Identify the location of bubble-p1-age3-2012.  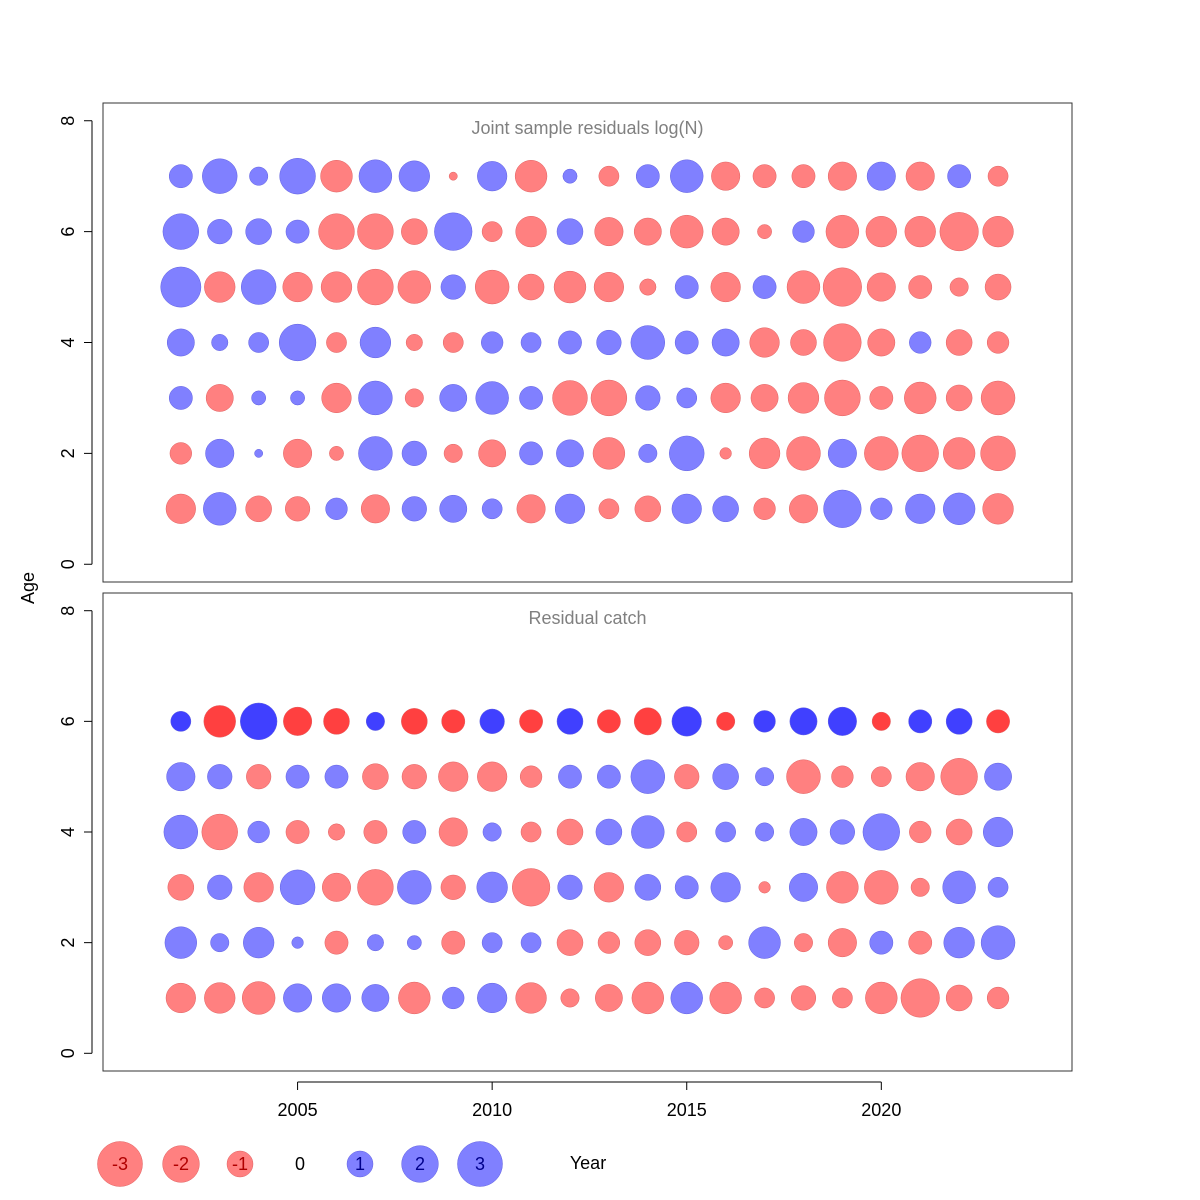
(570, 398).